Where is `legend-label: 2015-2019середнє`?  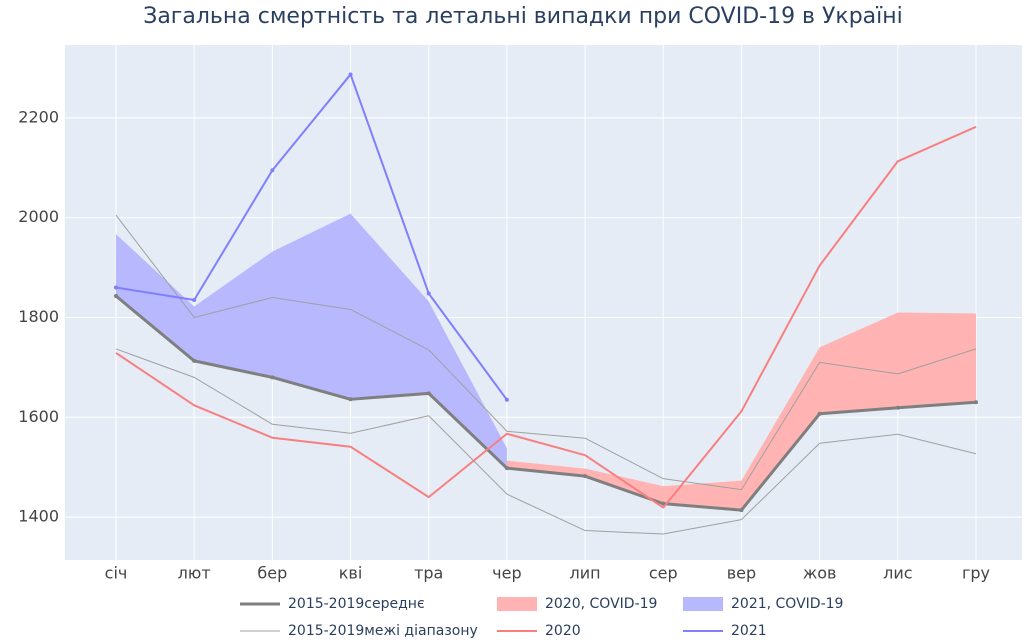 legend-label: 2015-2019середнє is located at coordinates (356, 604).